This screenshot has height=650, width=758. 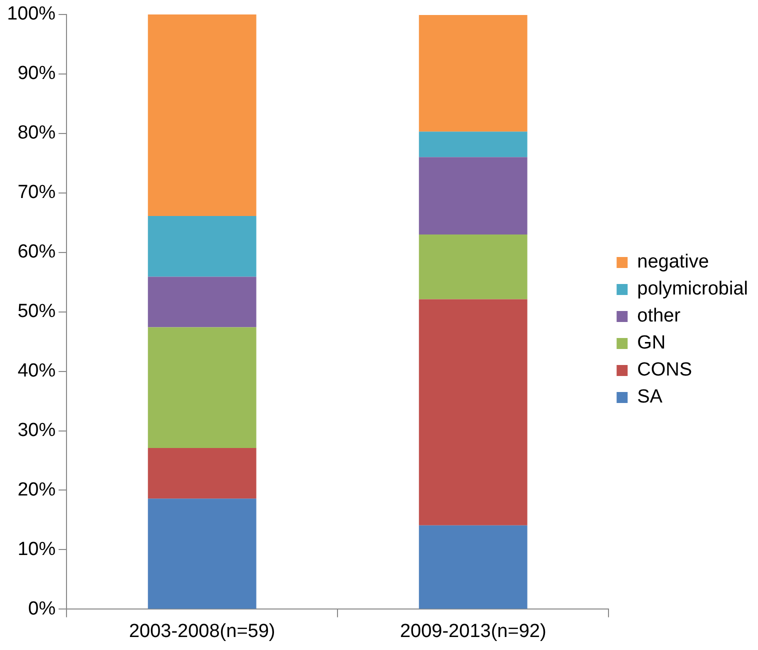 What do you see at coordinates (473, 631) in the screenshot?
I see `x-tick-label: 2009-2013(n=92)` at bounding box center [473, 631].